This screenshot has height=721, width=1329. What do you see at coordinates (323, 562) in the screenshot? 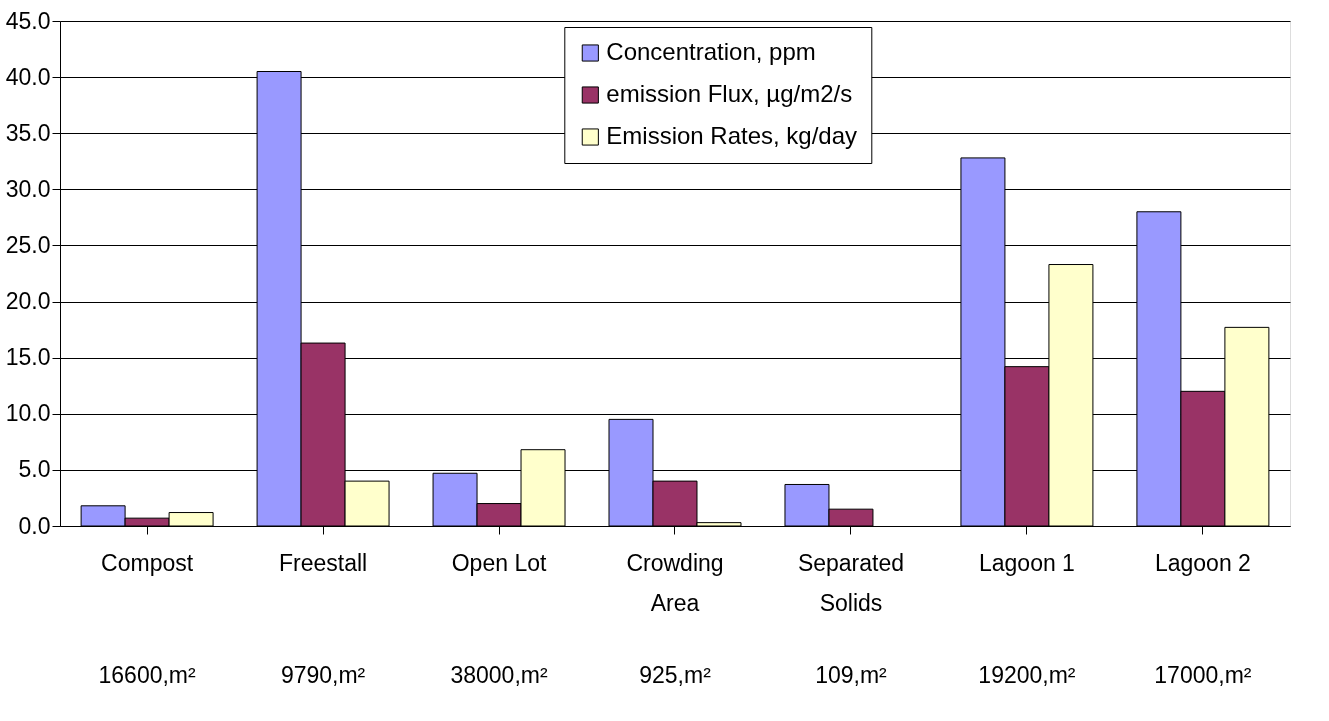
I see `x-tick-label: Freestall` at bounding box center [323, 562].